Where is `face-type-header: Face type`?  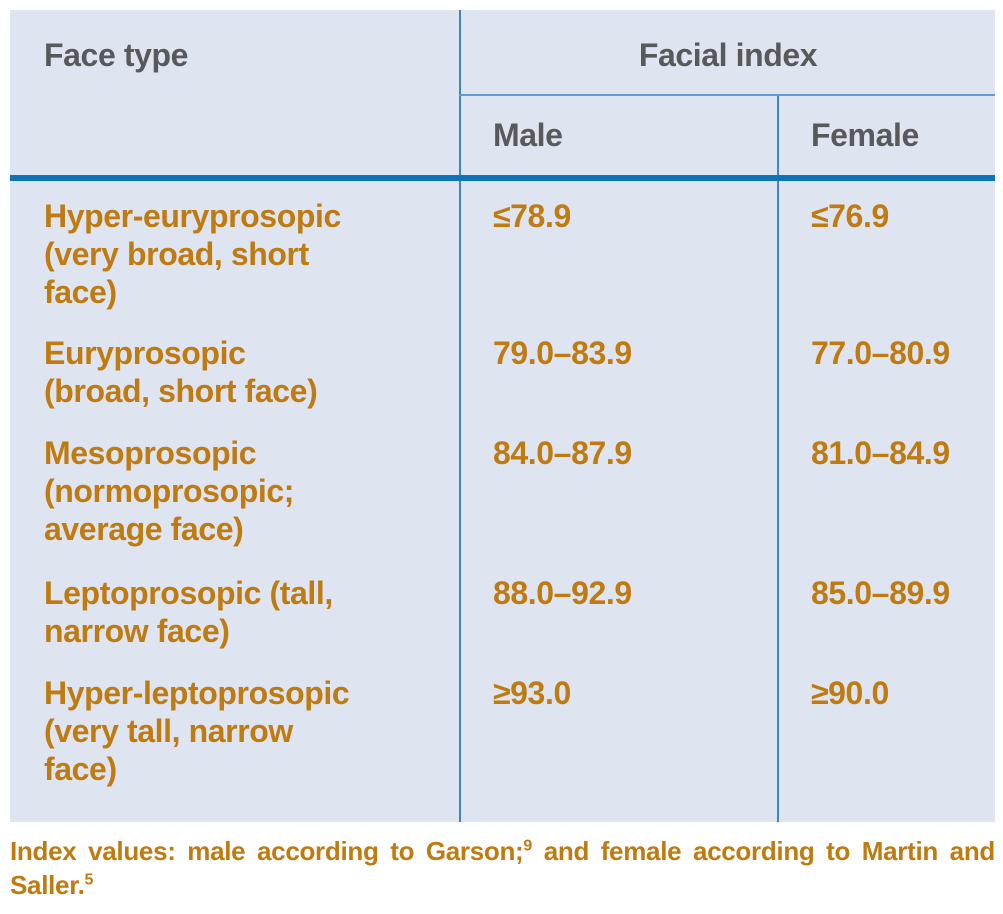 face-type-header: Face type is located at coordinates (235, 95).